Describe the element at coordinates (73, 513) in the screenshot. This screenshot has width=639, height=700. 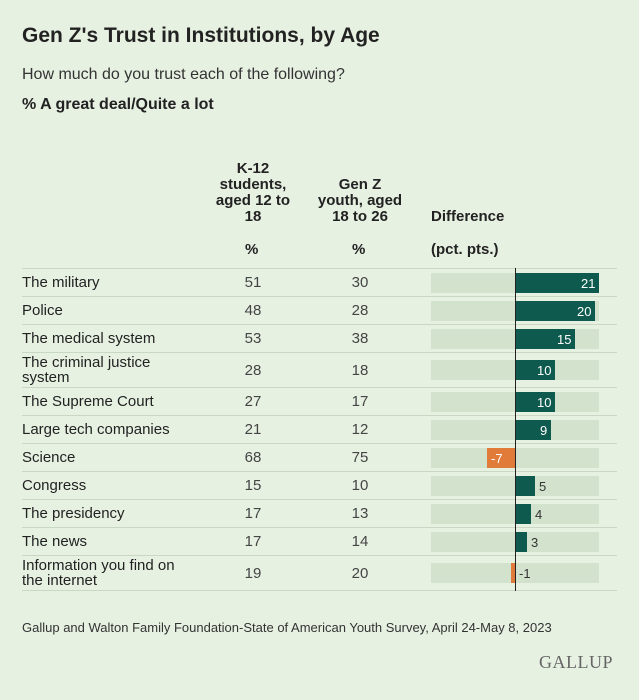
I see `row-label: The presidency` at that location.